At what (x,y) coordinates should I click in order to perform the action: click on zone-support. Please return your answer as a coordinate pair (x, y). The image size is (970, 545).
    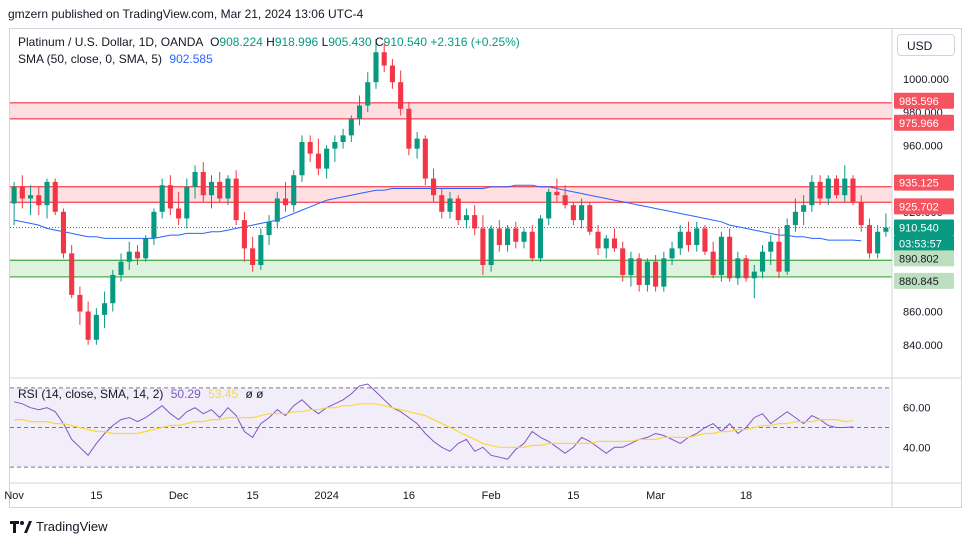
    Looking at the image, I should click on (451, 268).